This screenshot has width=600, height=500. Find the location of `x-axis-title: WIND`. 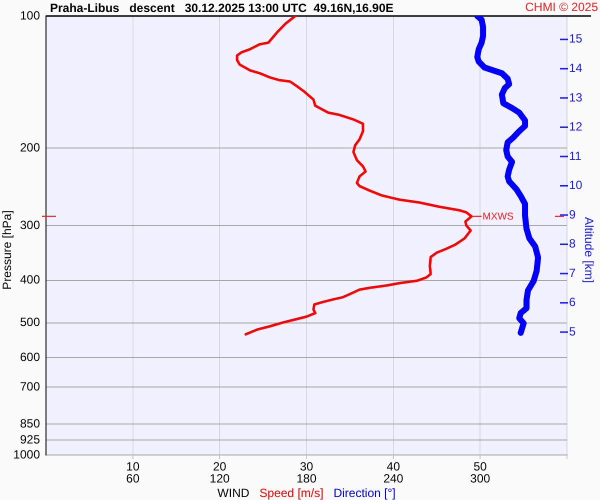

x-axis-title: WIND is located at coordinates (233, 493).